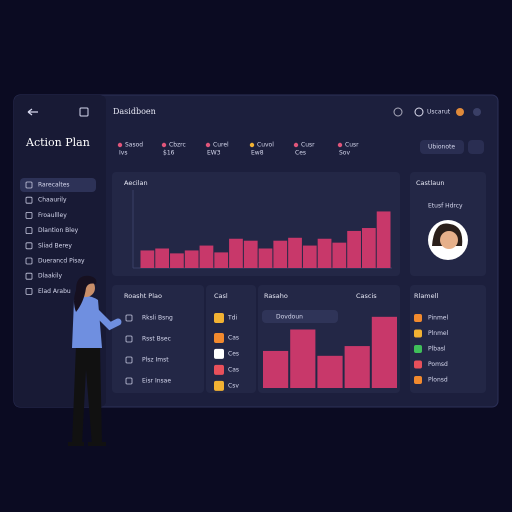 The width and height of the screenshot is (512, 512). I want to click on send-button, so click(476, 147).